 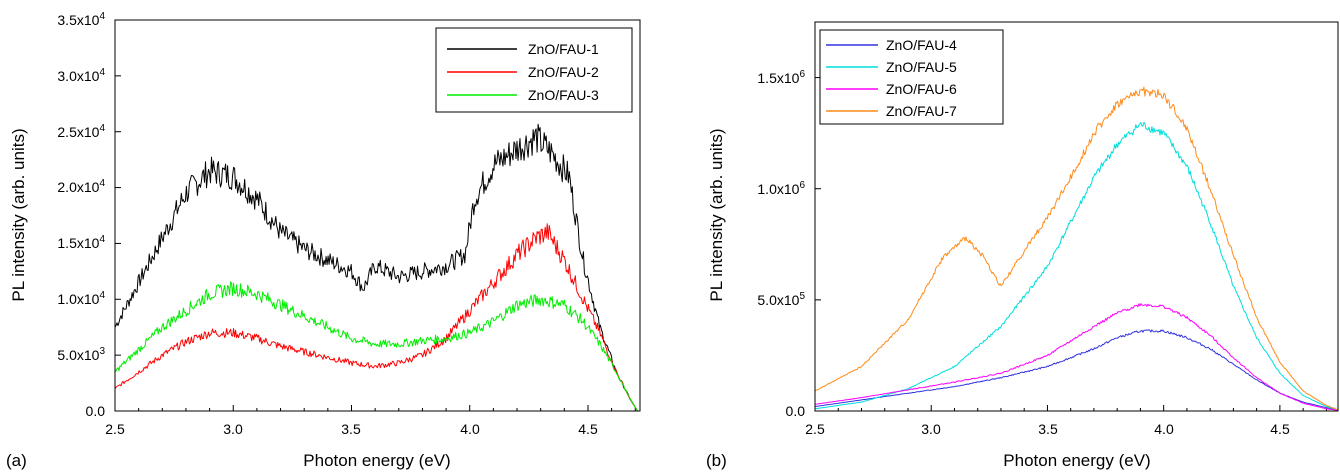 What do you see at coordinates (1076, 460) in the screenshot?
I see `panel-b-x-axis-label: Photon energy (eV)` at bounding box center [1076, 460].